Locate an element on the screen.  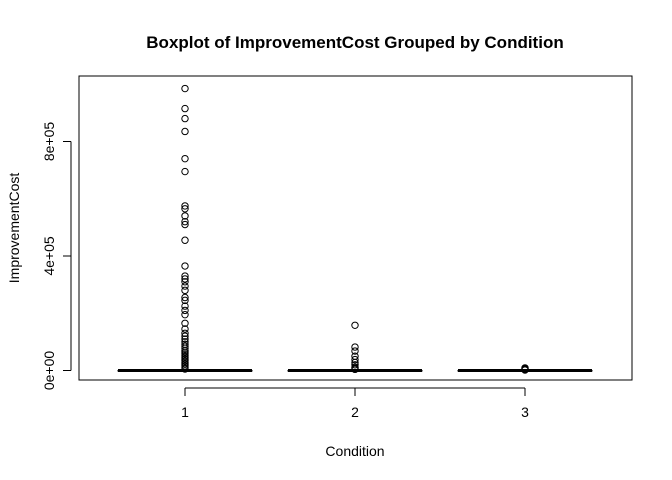
x-tick-label: 2 is located at coordinates (355, 412).